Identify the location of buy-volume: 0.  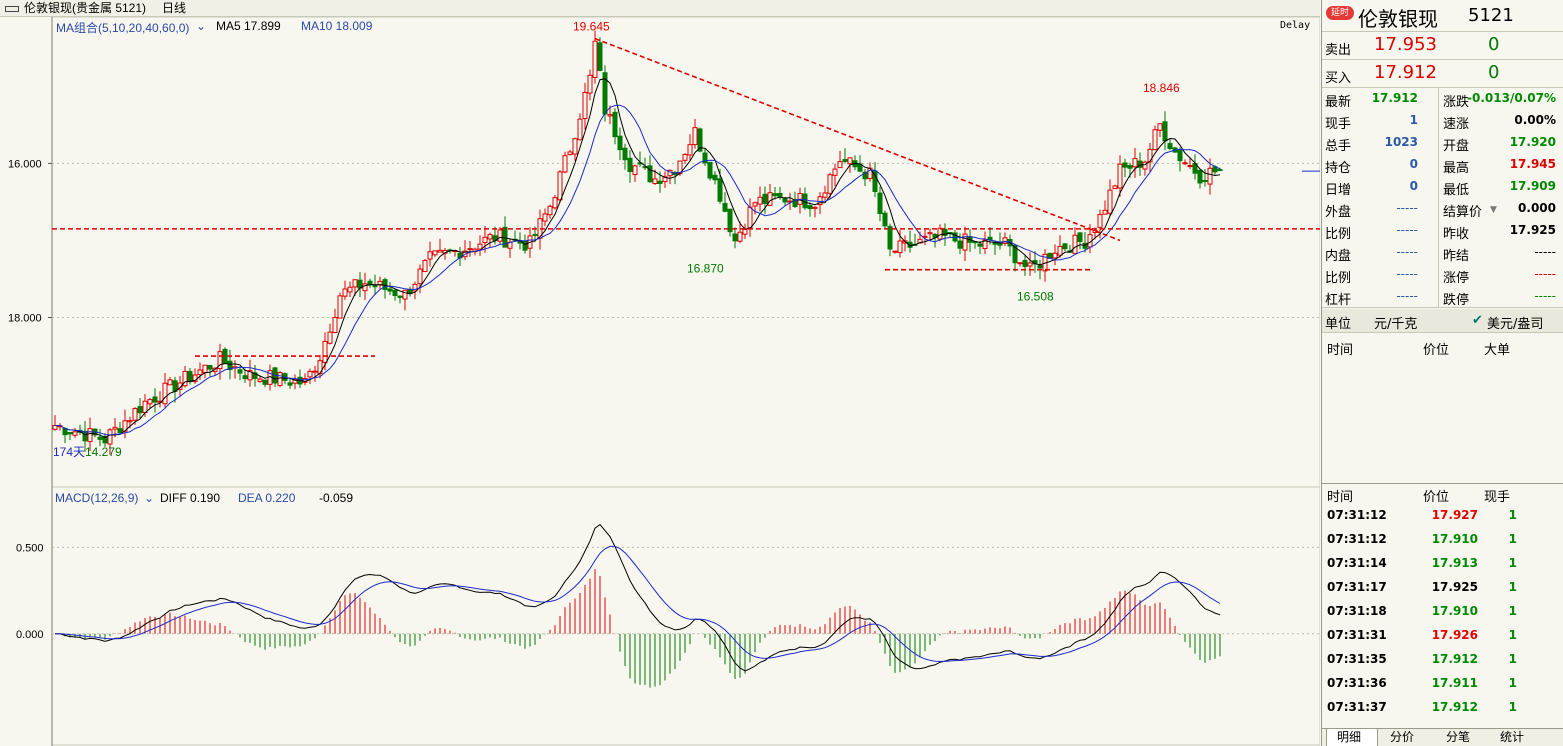
(1494, 72).